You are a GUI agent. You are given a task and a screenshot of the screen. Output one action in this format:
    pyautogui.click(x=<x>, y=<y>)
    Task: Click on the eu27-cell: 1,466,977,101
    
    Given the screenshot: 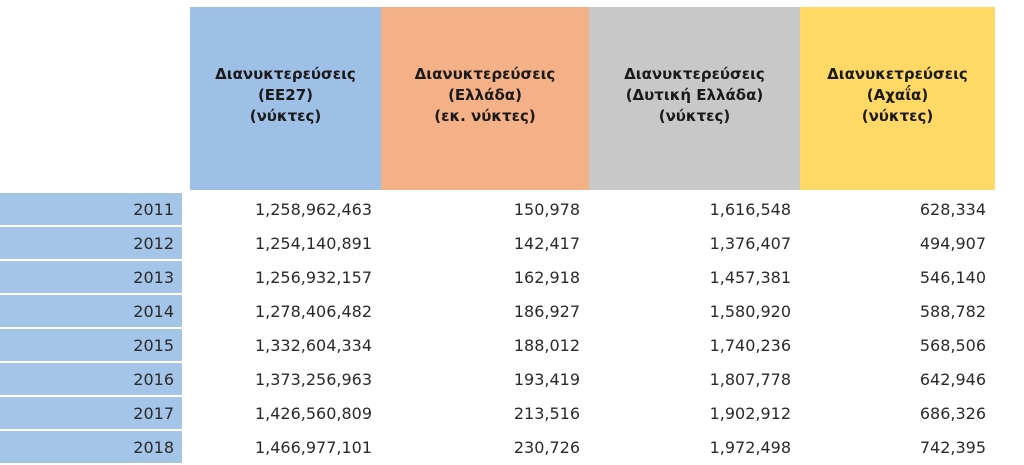 What is the action you would take?
    pyautogui.click(x=313, y=447)
    